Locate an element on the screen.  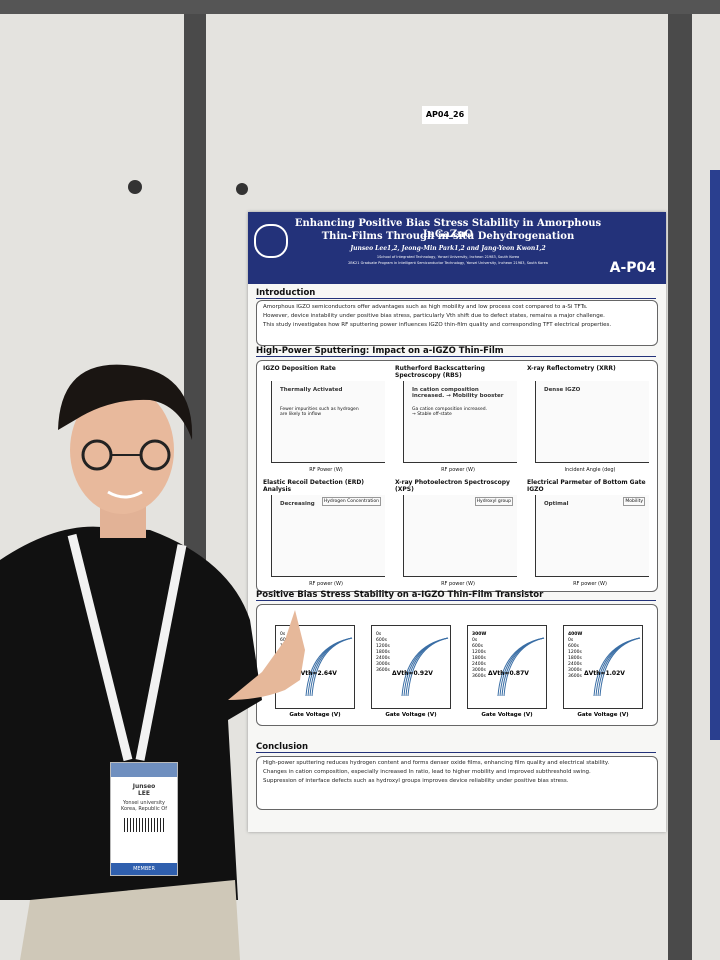
shift-label: ΔVth=0.92V is located at coordinates (412, 673).